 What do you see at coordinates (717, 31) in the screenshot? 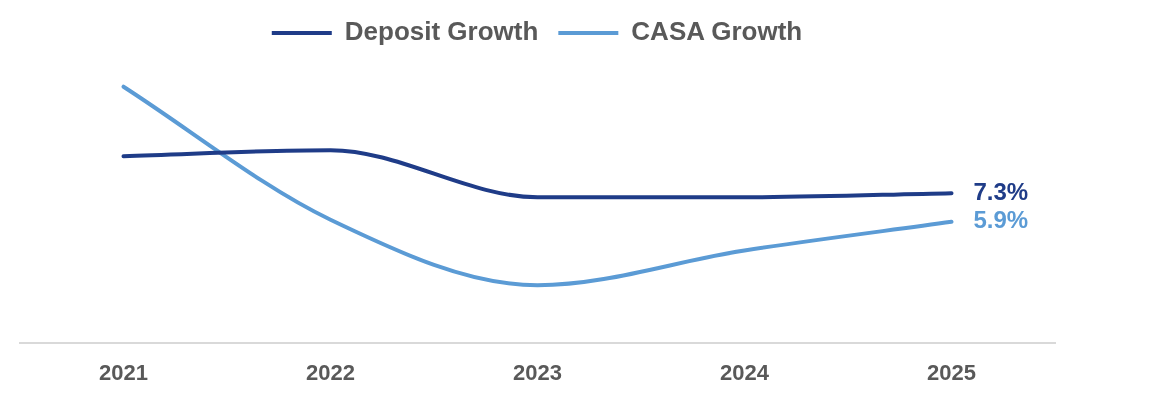
I see `legend-label: CASA Growth` at bounding box center [717, 31].